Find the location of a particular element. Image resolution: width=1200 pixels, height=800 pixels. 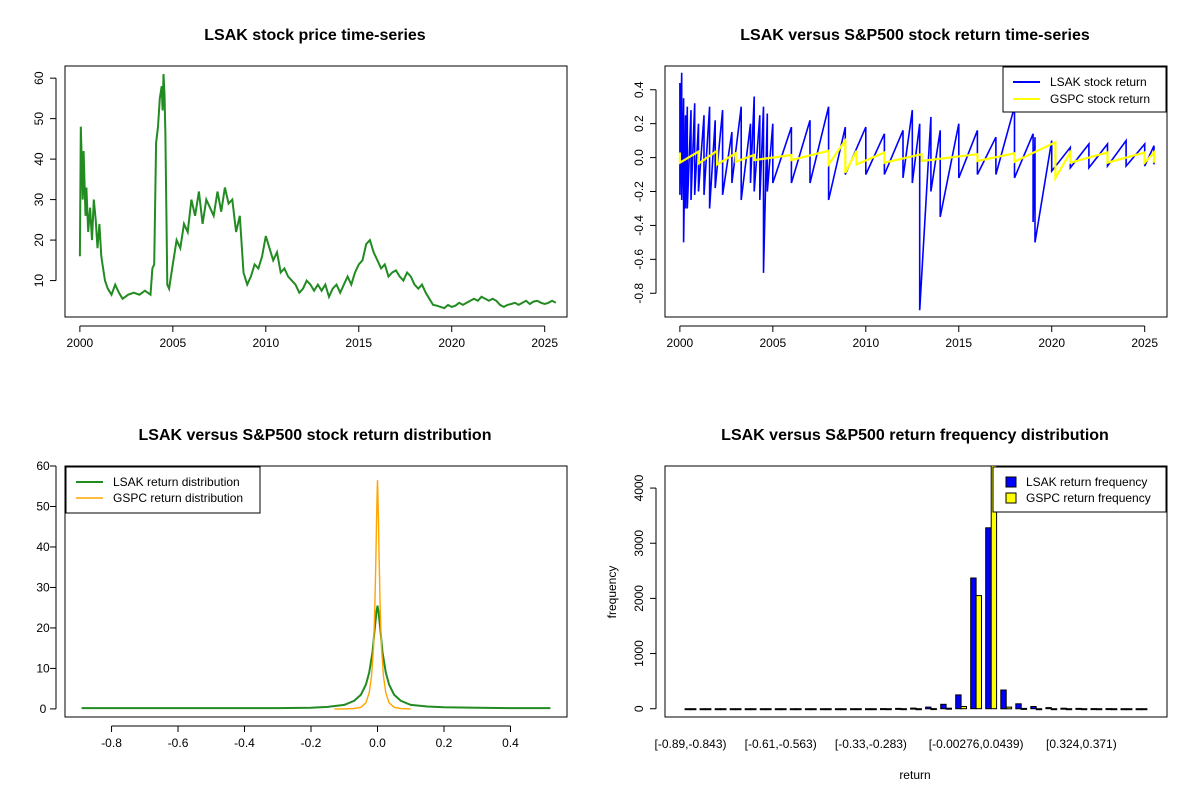

price-x-tick-label: 2020 is located at coordinates (451, 343).